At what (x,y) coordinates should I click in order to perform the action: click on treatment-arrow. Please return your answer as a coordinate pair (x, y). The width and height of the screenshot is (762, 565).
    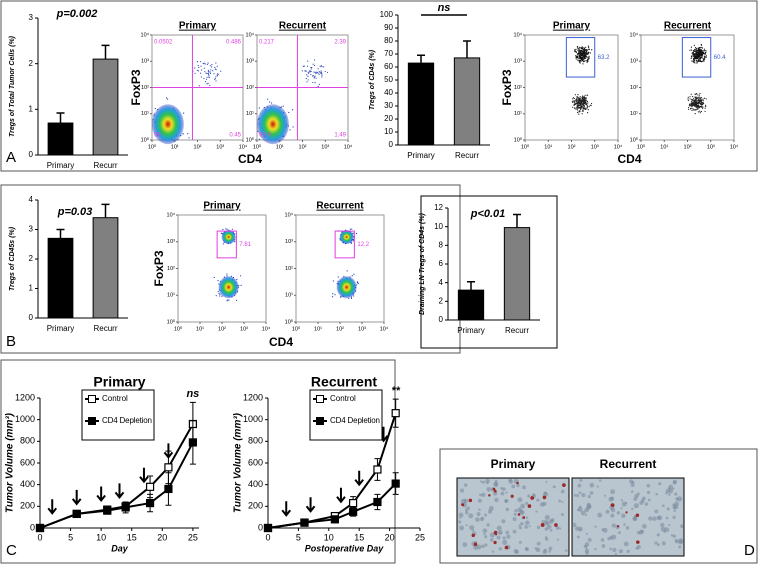
    Looking at the image, I should click on (286, 509).